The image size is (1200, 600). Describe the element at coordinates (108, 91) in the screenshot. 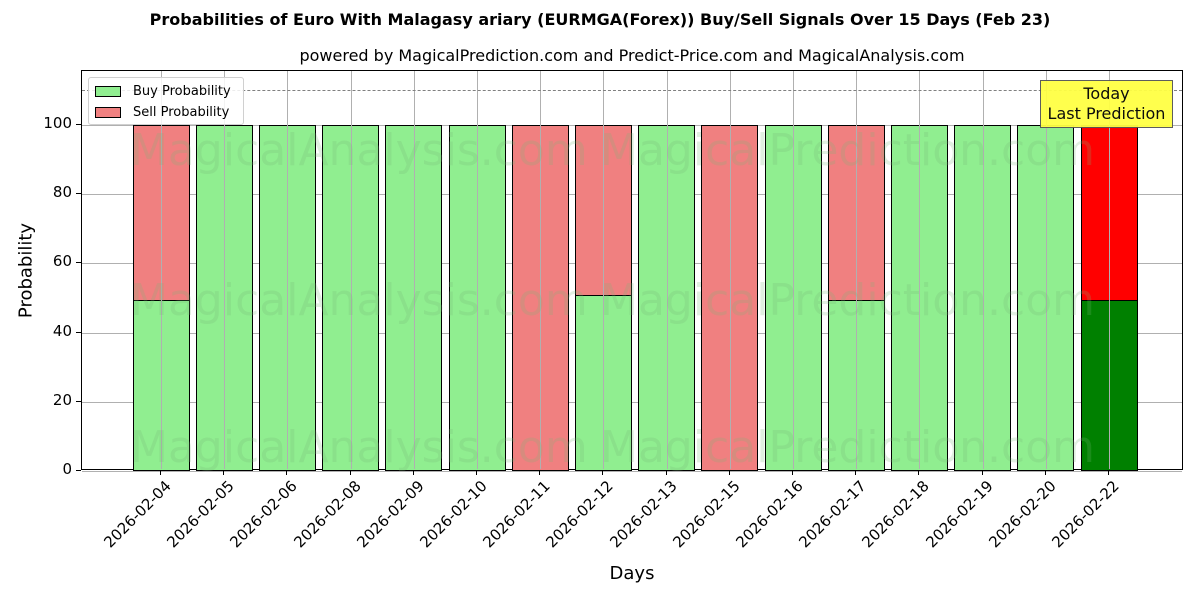

I see `buy-swatch-icon` at that location.